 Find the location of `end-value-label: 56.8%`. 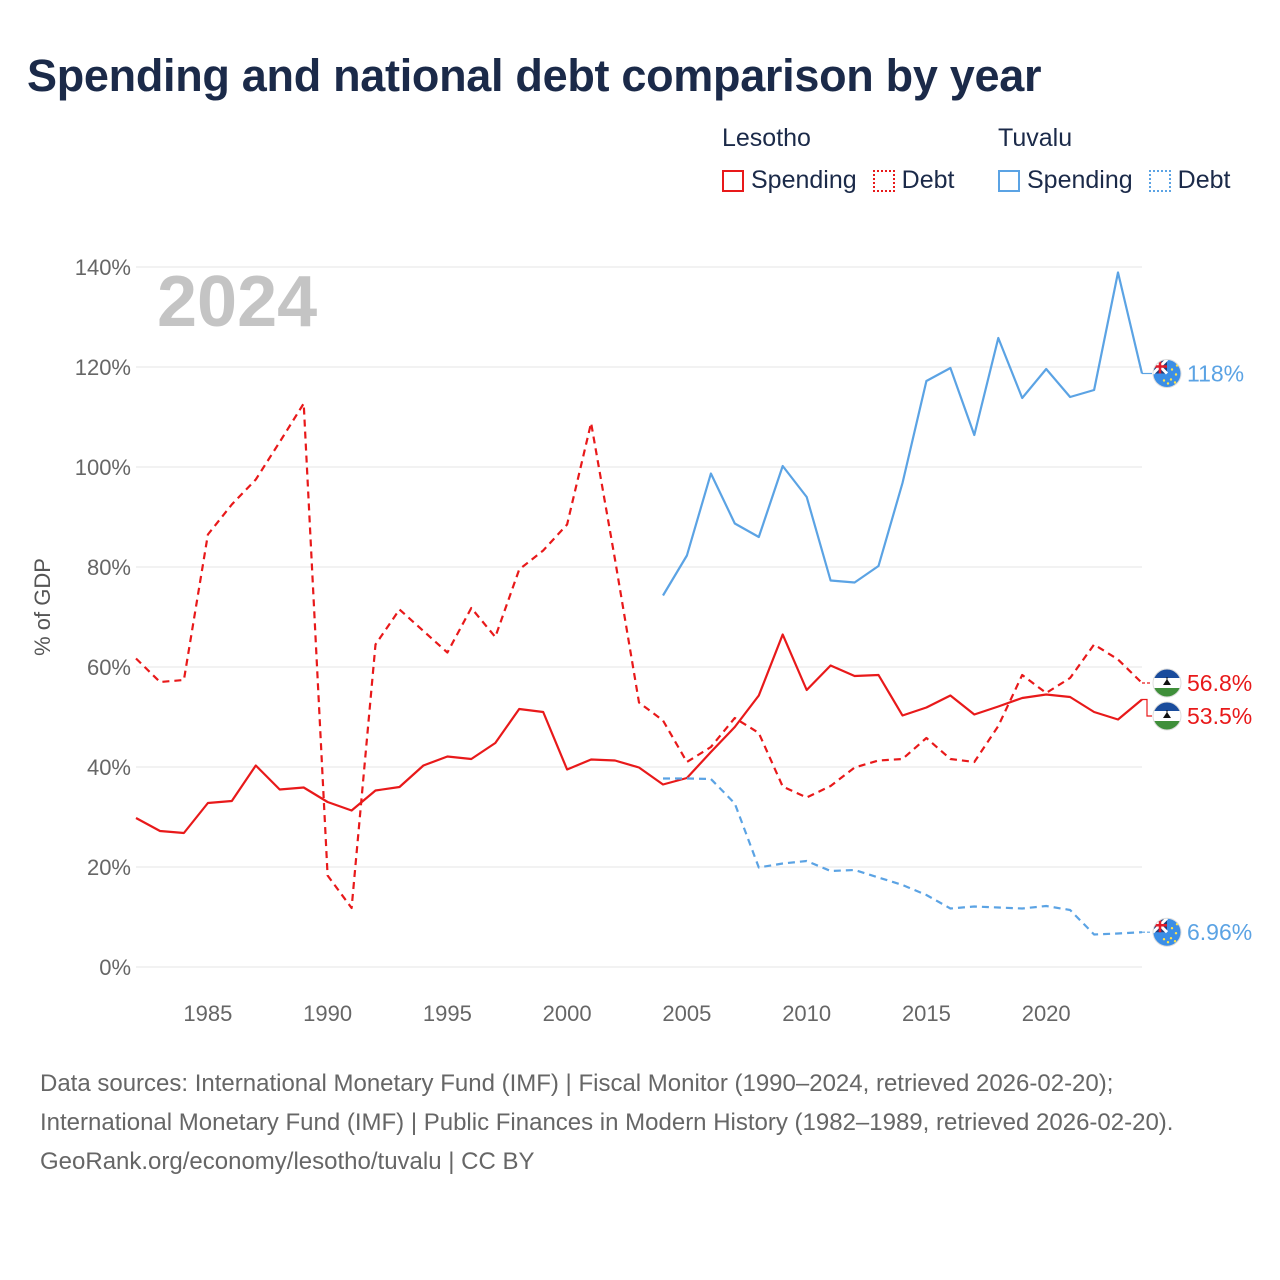

end-value-label: 56.8% is located at coordinates (1219, 683).